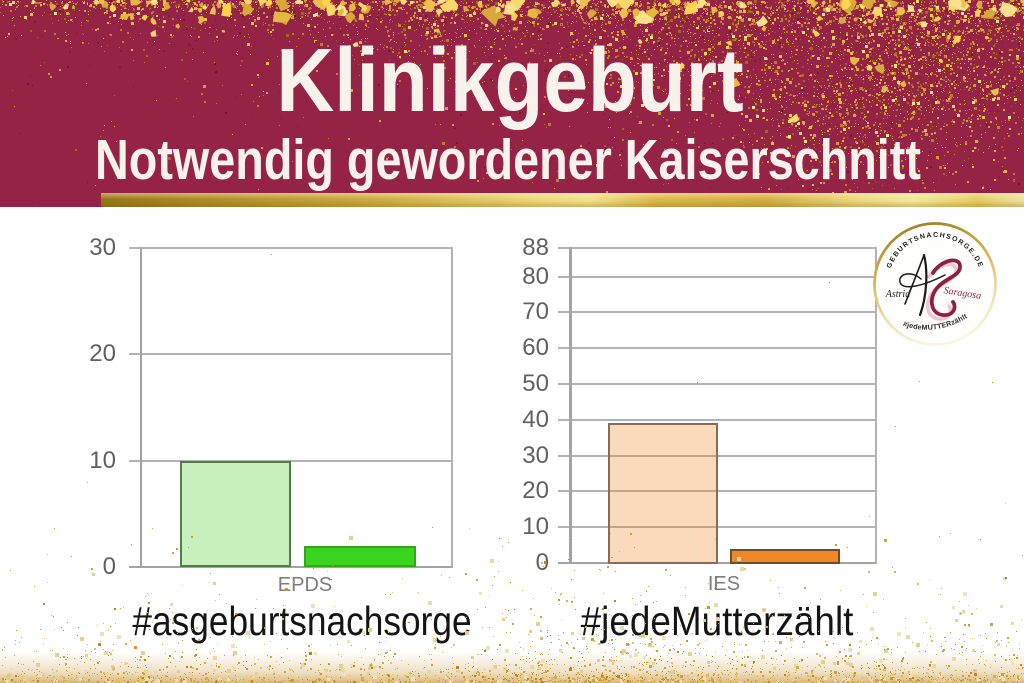  Describe the element at coordinates (898, 294) in the screenshot. I see `svg-text: Astrid` at that location.